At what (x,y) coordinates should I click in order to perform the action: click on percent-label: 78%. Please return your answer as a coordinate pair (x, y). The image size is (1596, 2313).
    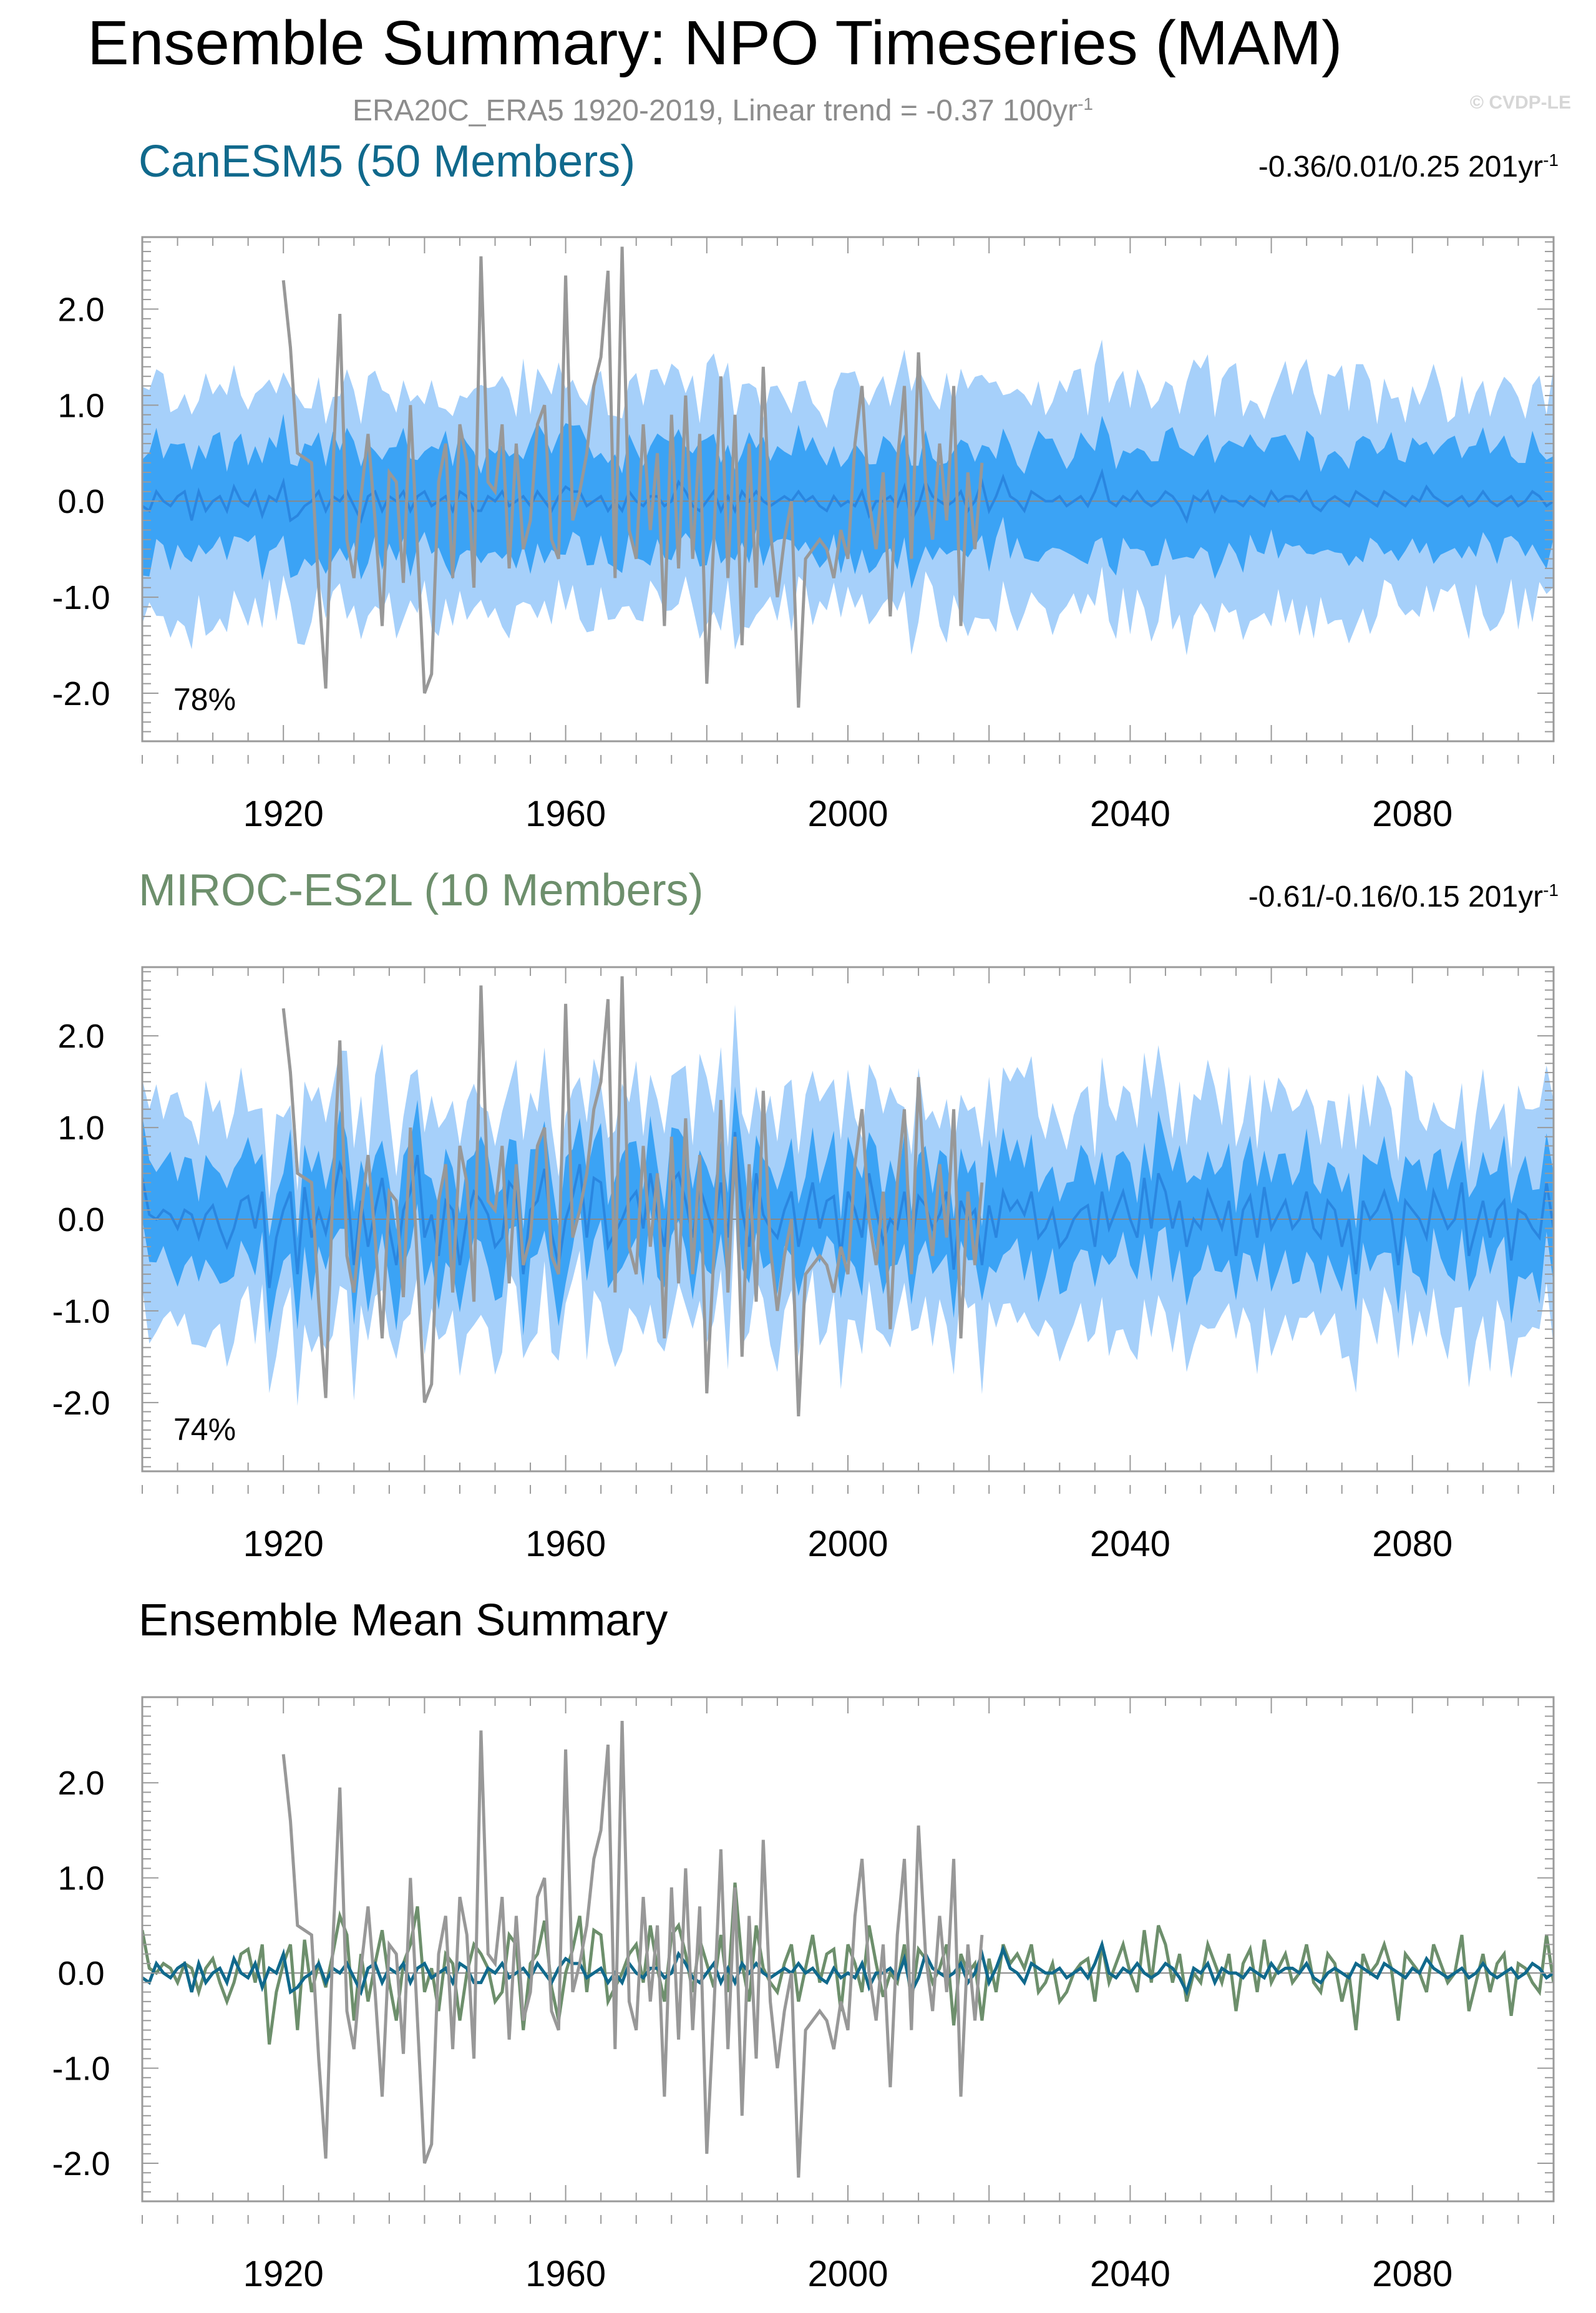
    Looking at the image, I should click on (204, 700).